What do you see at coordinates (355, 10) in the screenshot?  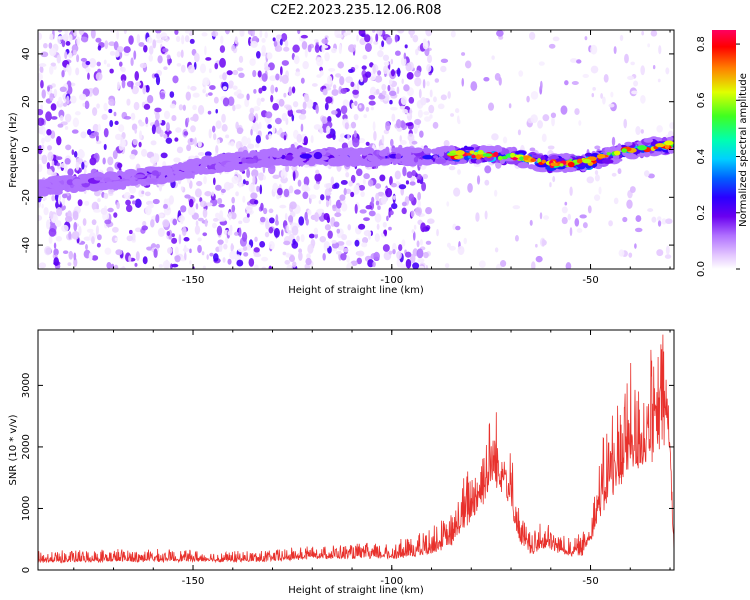 I see `figure-title: C2E2.2023.235.12.06.R08` at bounding box center [355, 10].